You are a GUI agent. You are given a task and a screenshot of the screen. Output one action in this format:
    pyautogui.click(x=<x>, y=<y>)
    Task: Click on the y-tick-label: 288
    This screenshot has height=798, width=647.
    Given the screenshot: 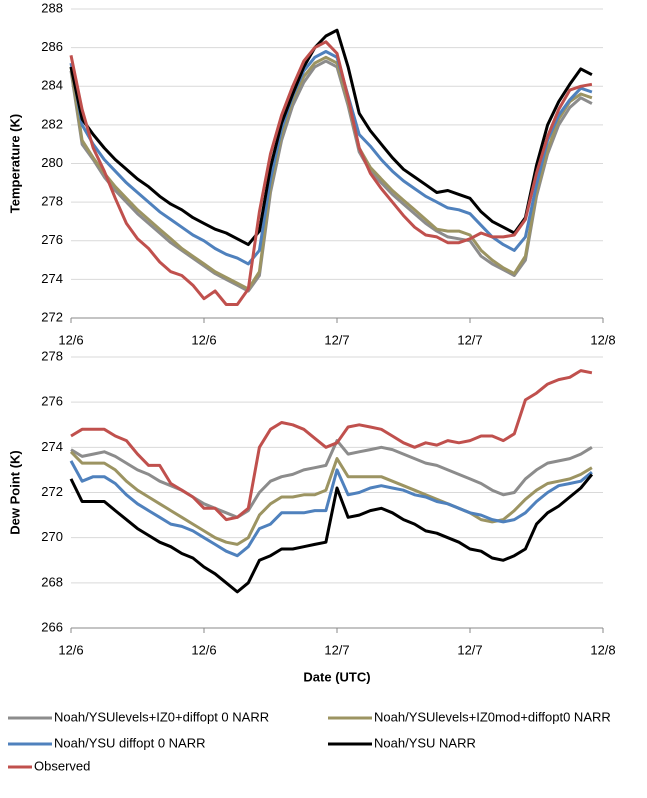 What is the action you would take?
    pyautogui.click(x=52, y=7)
    